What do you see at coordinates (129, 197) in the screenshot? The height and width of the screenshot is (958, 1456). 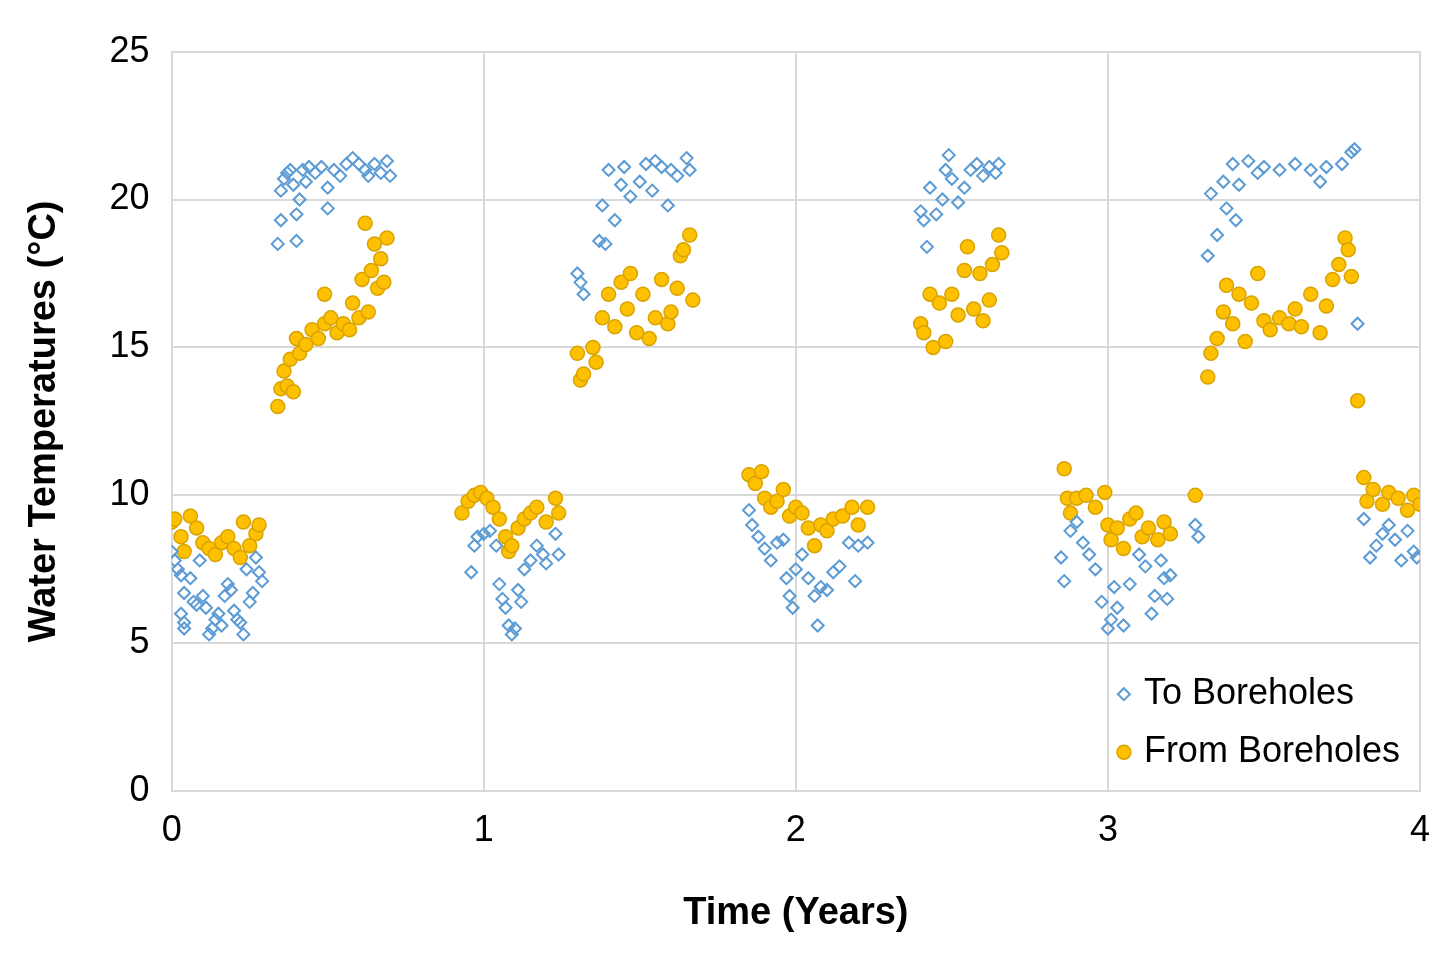 I see `y-tick-label: 20` at bounding box center [129, 197].